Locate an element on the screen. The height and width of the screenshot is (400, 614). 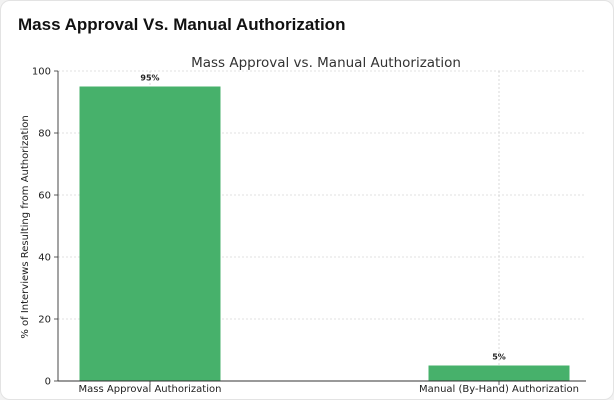
y-tick-label: 60 is located at coordinates (44, 196).